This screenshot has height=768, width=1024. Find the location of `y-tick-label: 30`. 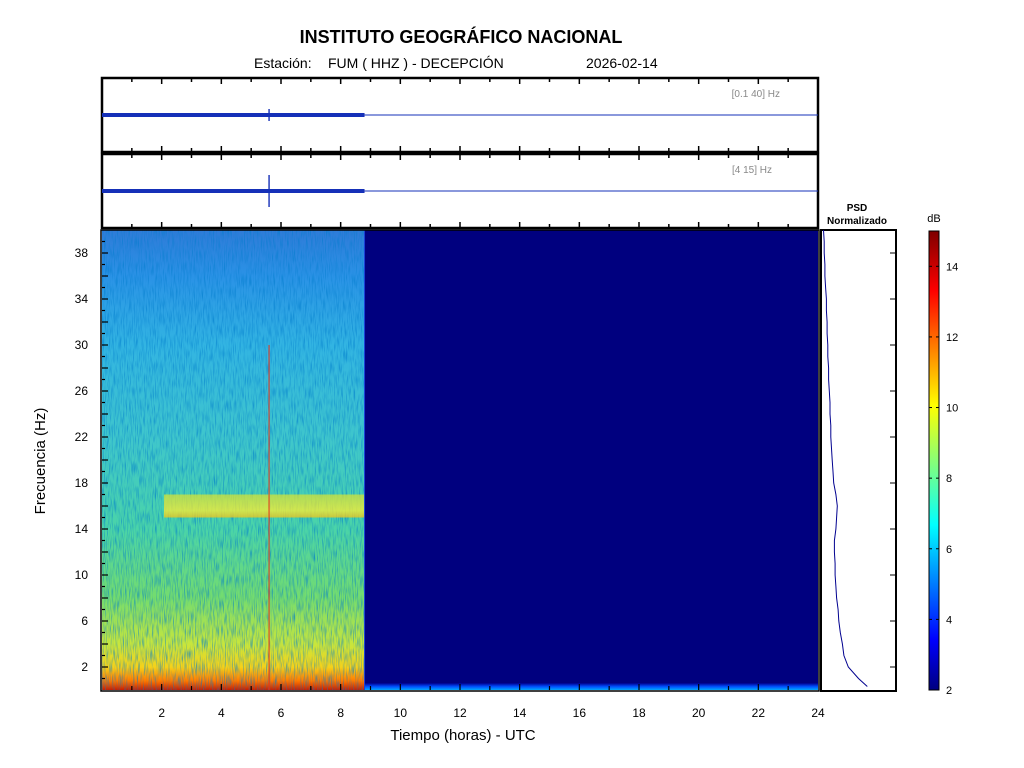

y-tick-label: 30 is located at coordinates (82, 345).